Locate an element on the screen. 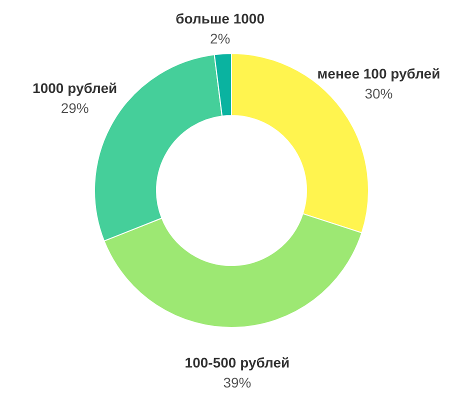 Image resolution: width=471 pixels, height=417 pixels. slice-label: менее 100 рублей is located at coordinates (378, 74).